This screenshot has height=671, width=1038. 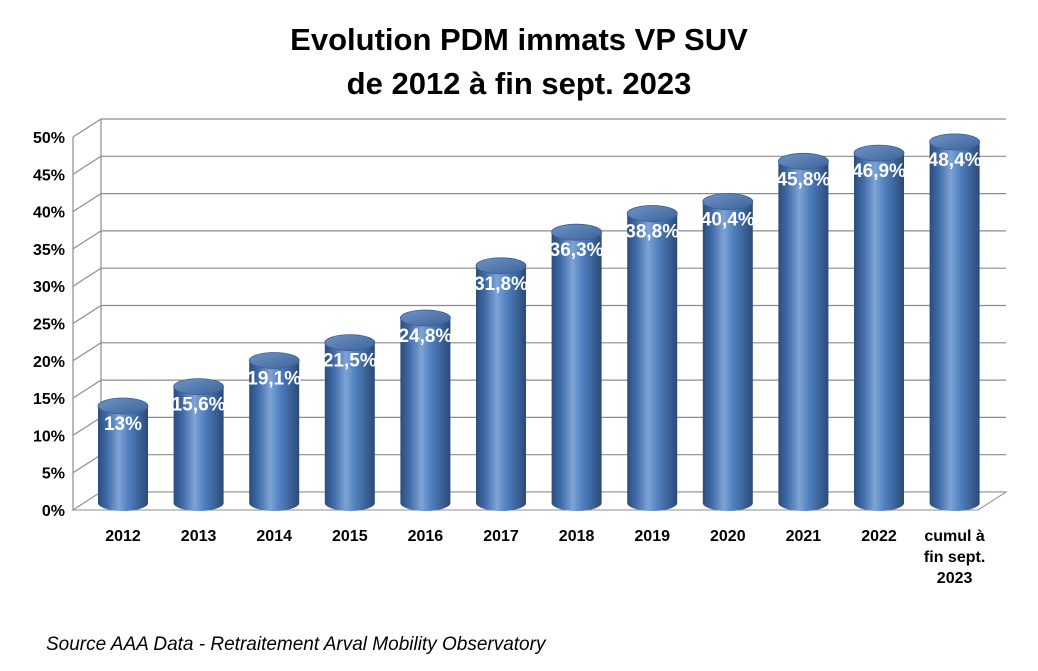 What do you see at coordinates (954, 536) in the screenshot?
I see `x-tick-label: cumul à` at bounding box center [954, 536].